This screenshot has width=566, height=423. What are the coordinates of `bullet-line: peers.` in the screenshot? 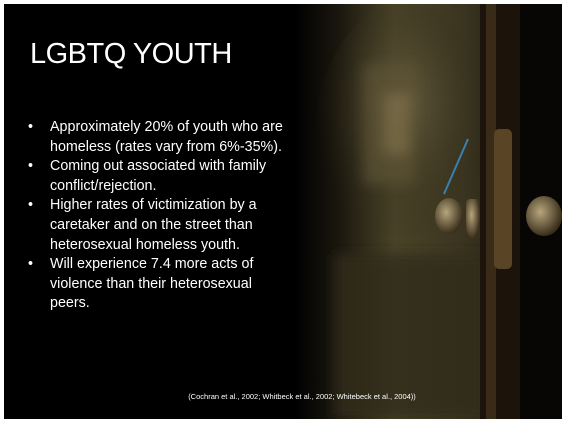 It's located at (70, 303).